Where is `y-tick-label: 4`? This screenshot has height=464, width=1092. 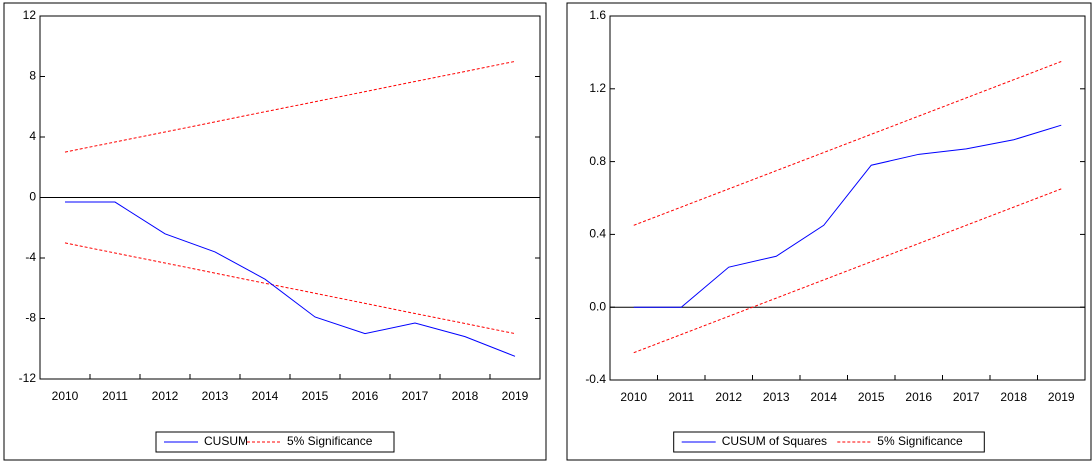 y-tick-label: 4 is located at coordinates (32, 136).